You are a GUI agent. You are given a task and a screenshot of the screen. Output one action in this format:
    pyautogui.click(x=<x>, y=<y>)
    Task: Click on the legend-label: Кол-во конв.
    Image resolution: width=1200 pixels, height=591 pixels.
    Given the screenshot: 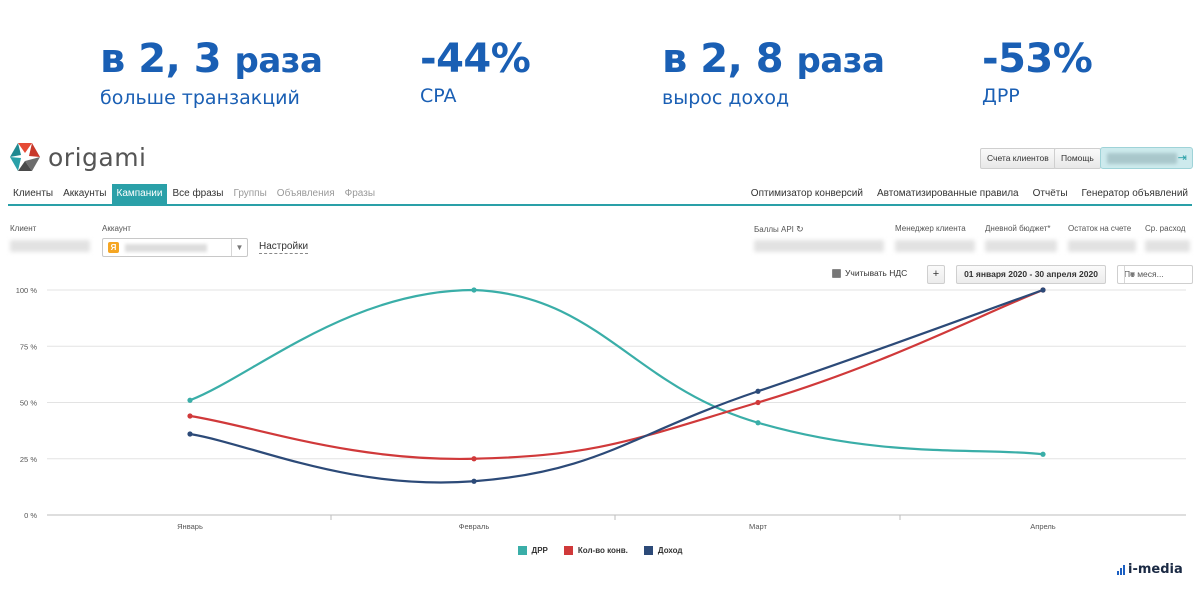 What is the action you would take?
    pyautogui.click(x=602, y=550)
    